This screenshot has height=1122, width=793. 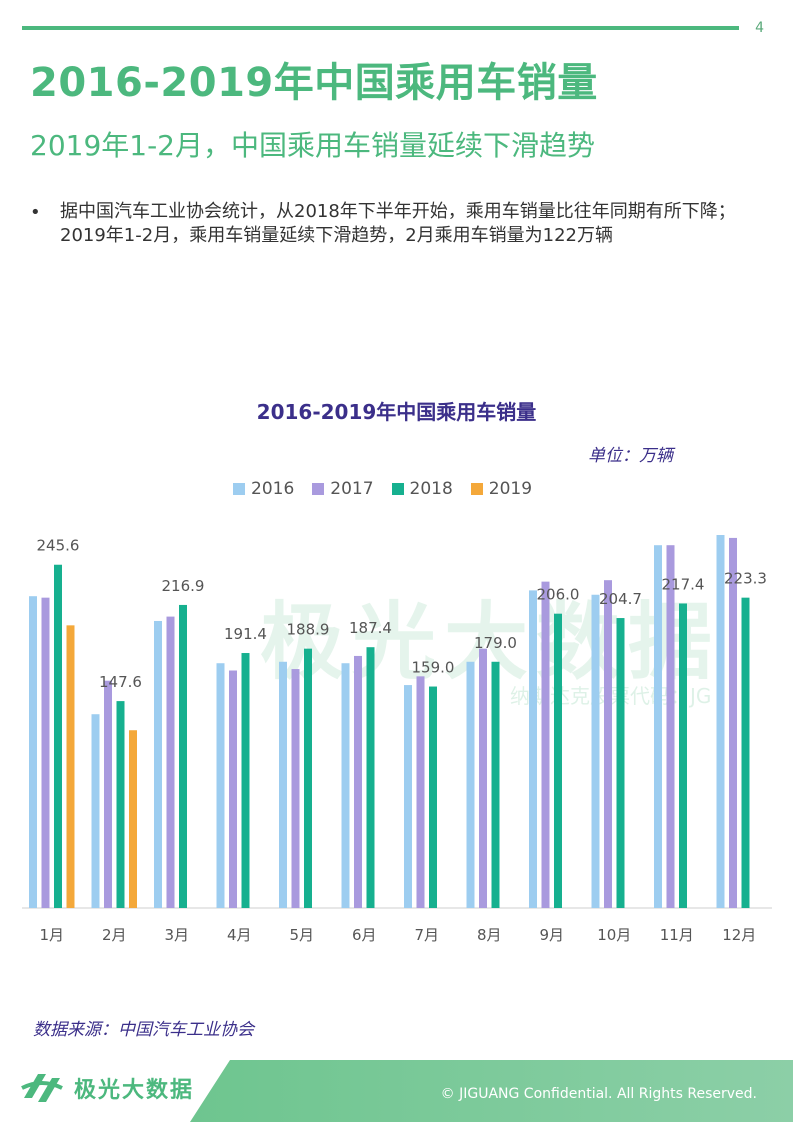 What do you see at coordinates (745, 579) in the screenshot?
I see `data-label: 223.3` at bounding box center [745, 579].